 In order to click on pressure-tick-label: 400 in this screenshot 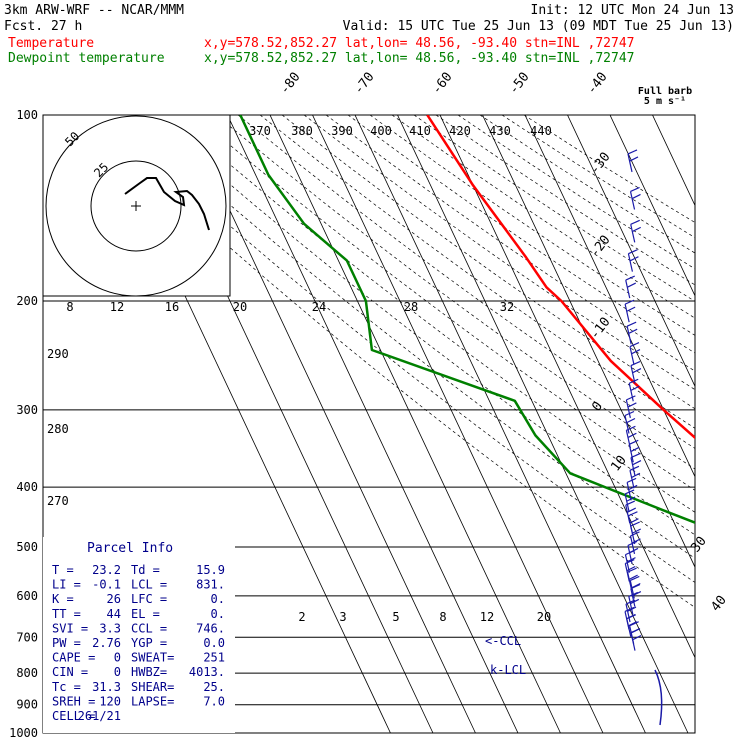, I will do `click(27, 487)`.